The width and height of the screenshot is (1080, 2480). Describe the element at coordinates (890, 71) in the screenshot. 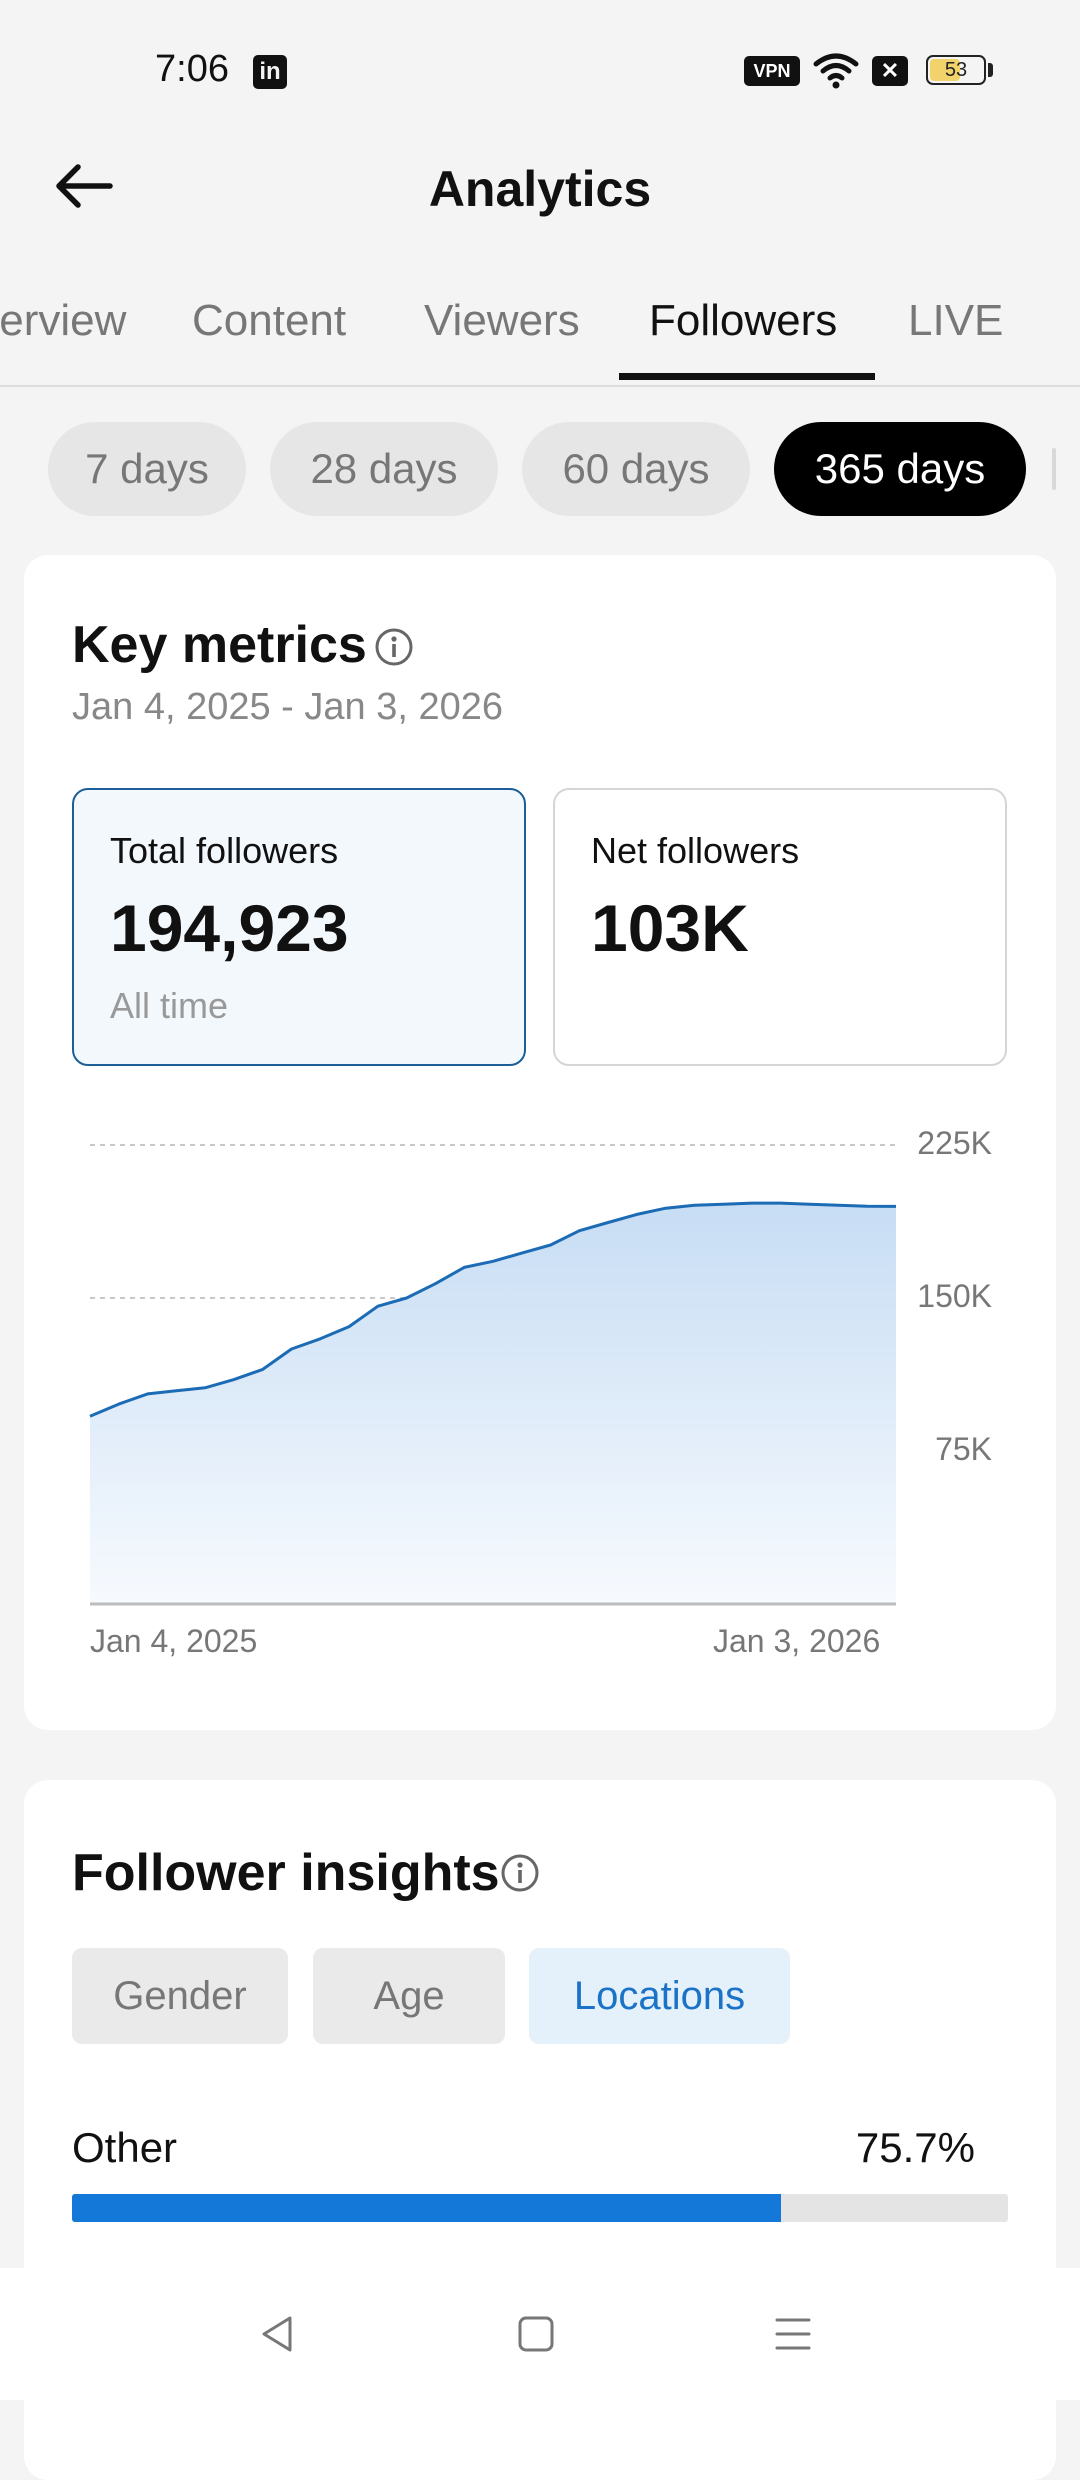

I see `no-sim-icon: ✕` at that location.